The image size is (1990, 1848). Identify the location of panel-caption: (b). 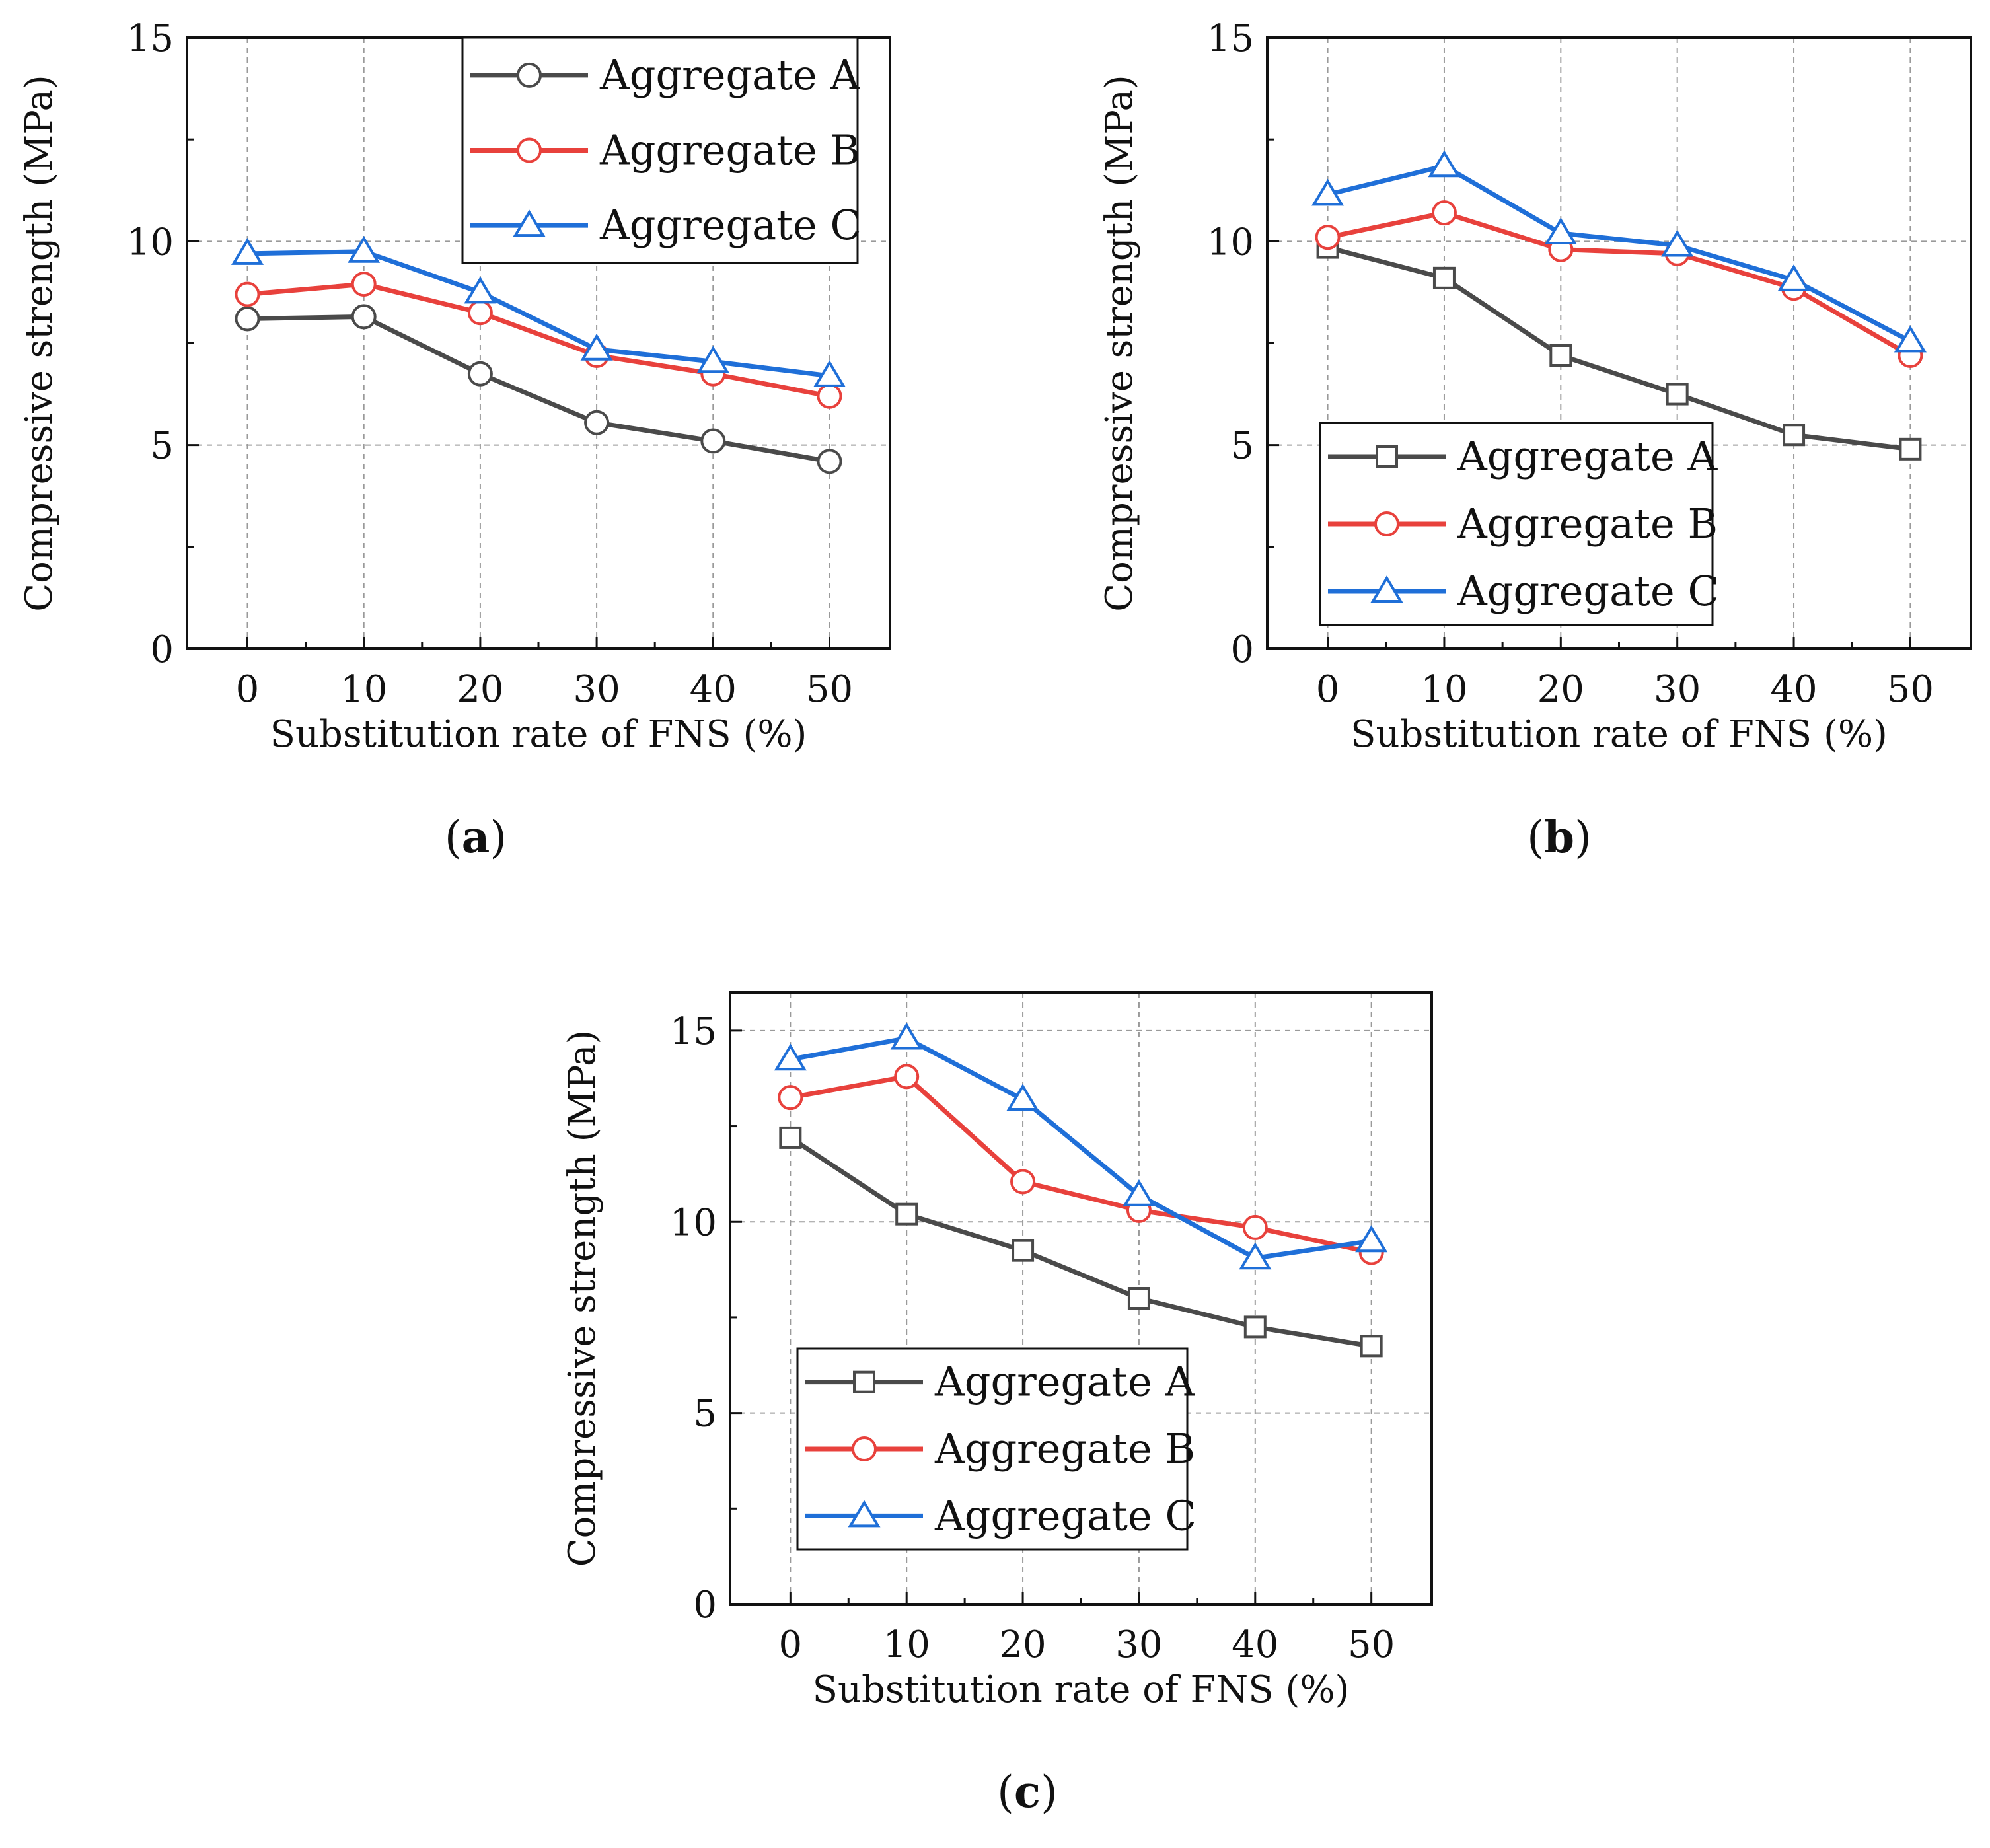
(1559, 837).